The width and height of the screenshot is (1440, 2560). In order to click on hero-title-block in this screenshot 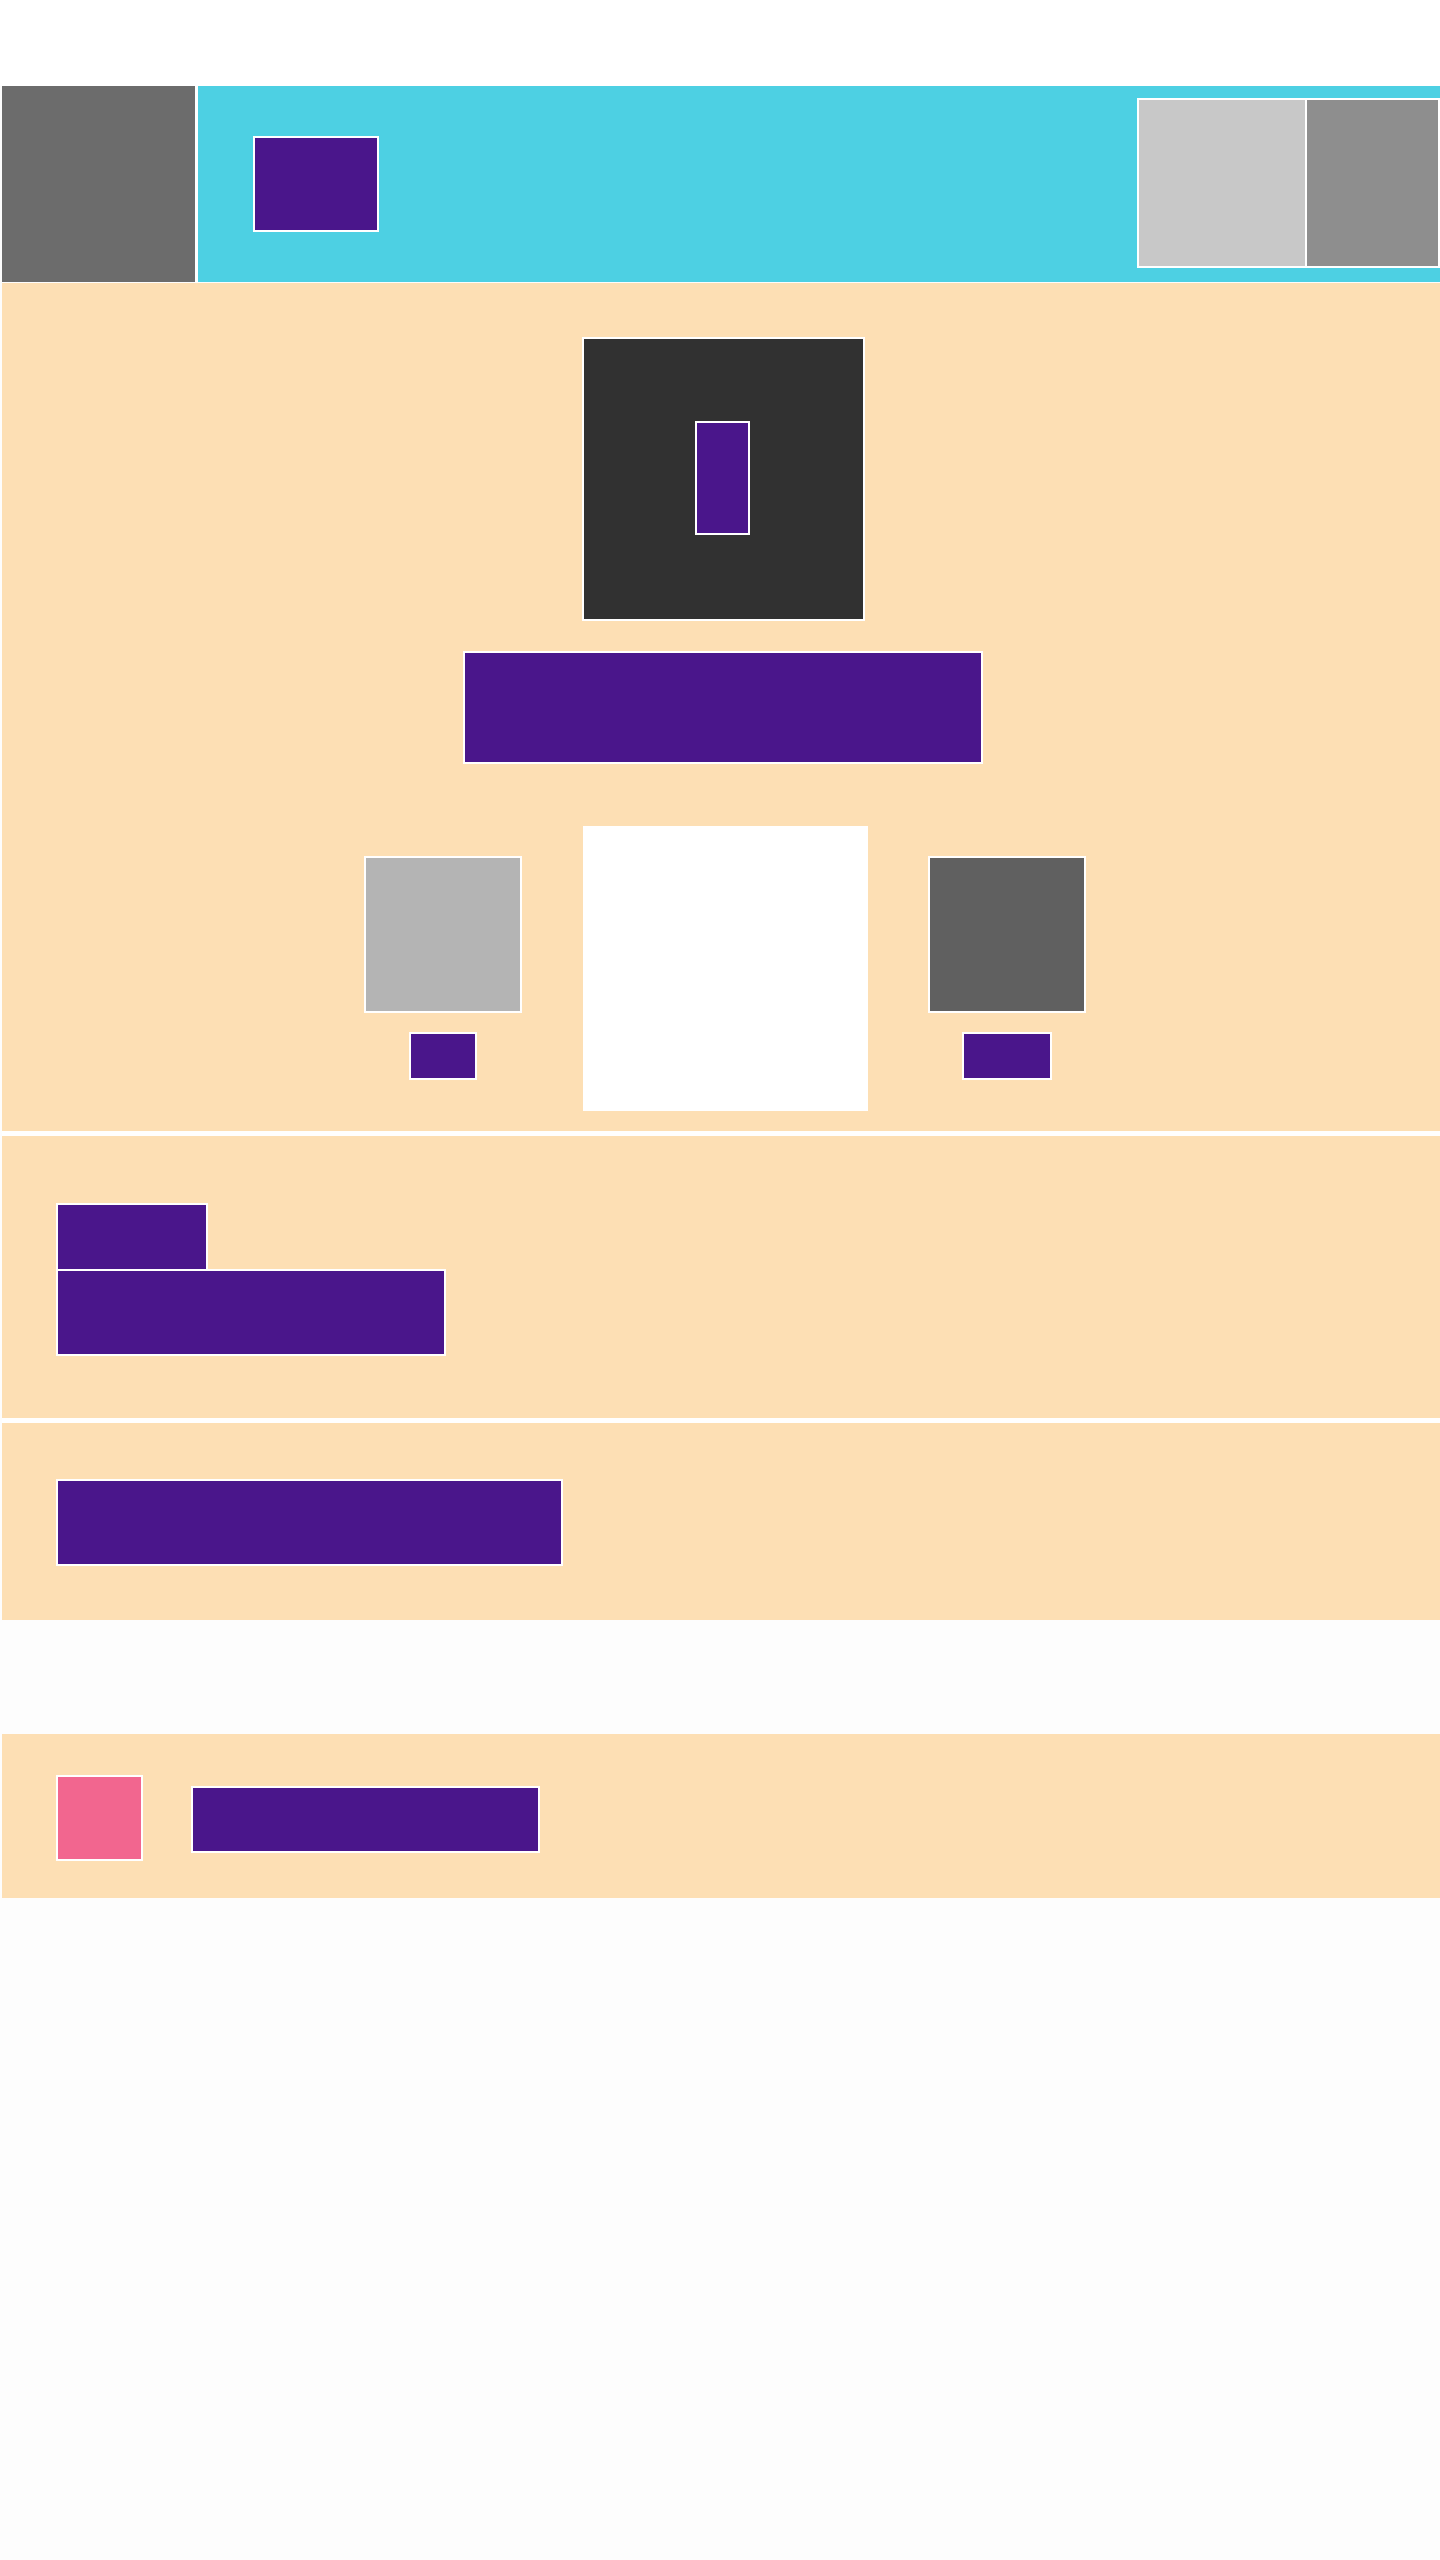, I will do `click(723, 707)`.